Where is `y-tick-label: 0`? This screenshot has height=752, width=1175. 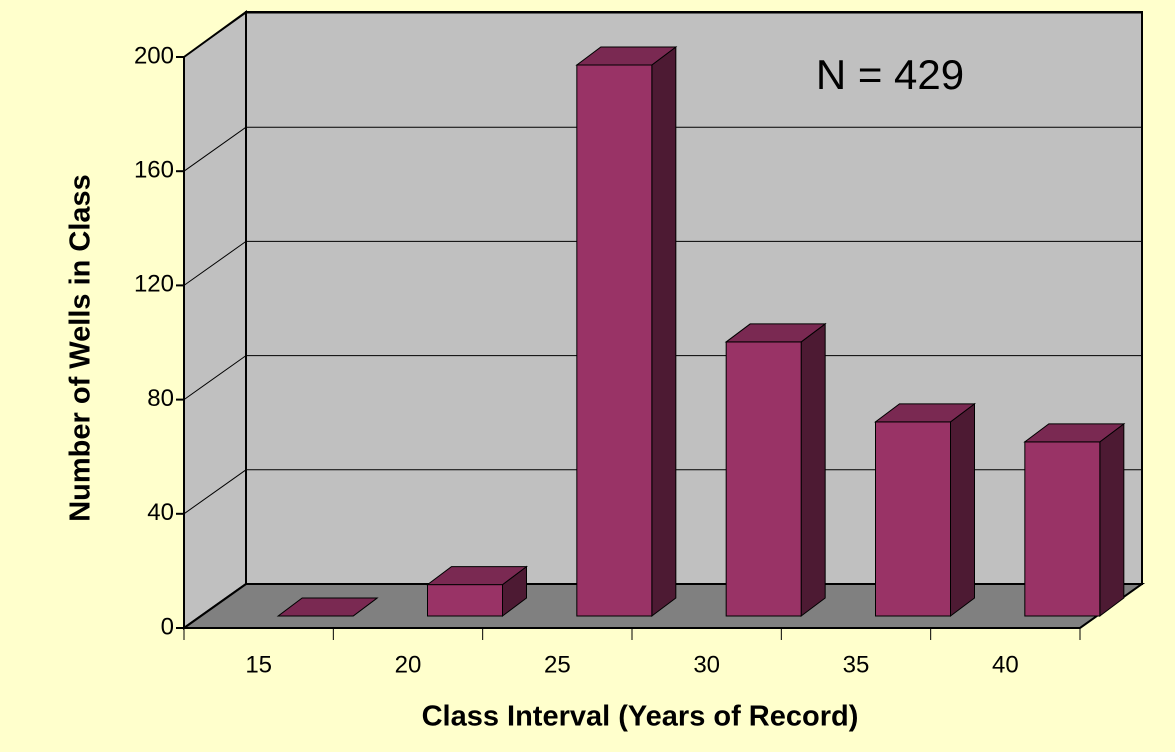
y-tick-label: 0 is located at coordinates (167, 626).